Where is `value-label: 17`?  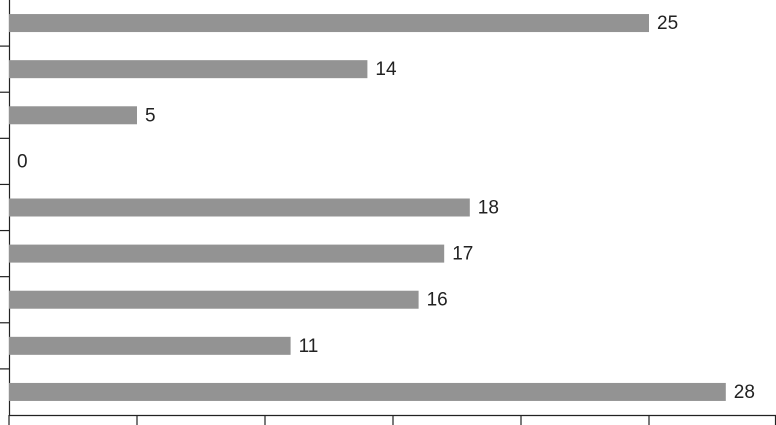
value-label: 17 is located at coordinates (462, 254).